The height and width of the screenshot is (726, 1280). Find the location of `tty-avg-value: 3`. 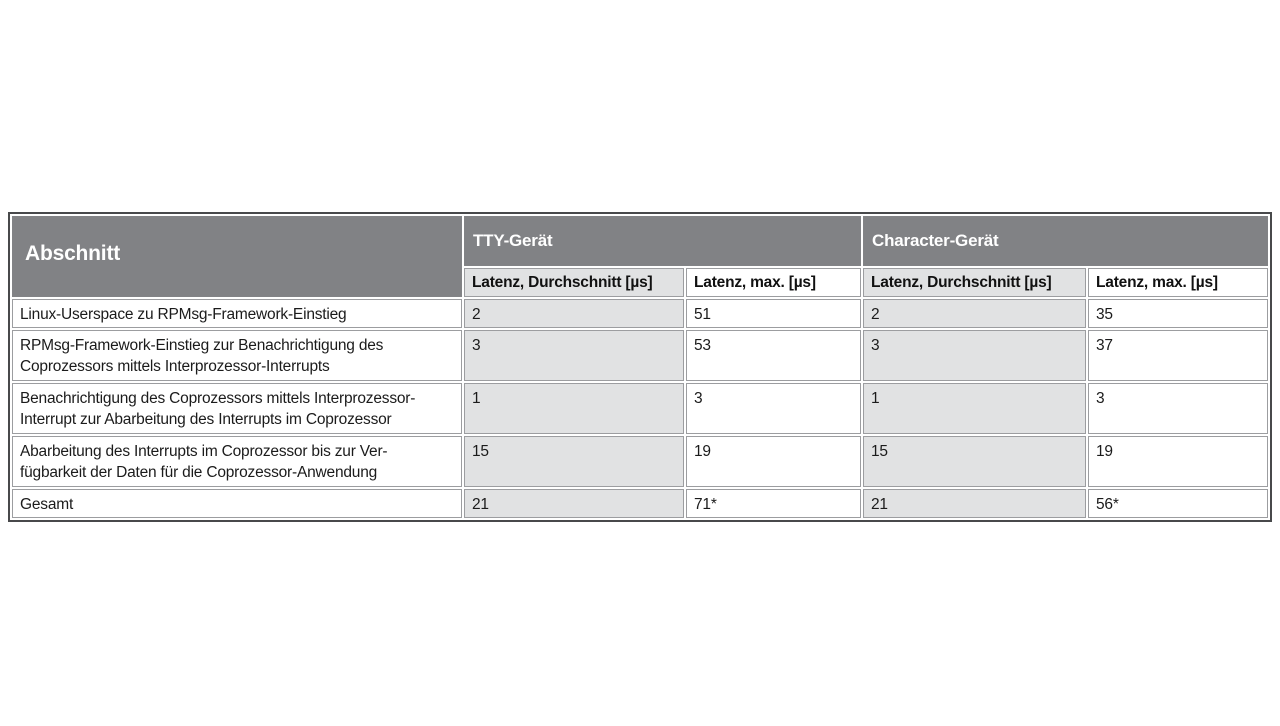

tty-avg-value: 3 is located at coordinates (574, 355).